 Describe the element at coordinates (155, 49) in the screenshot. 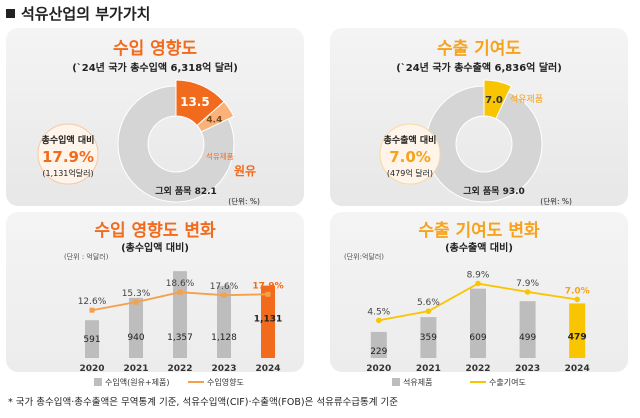

I see `import-pie-title: 수입 영향도` at that location.